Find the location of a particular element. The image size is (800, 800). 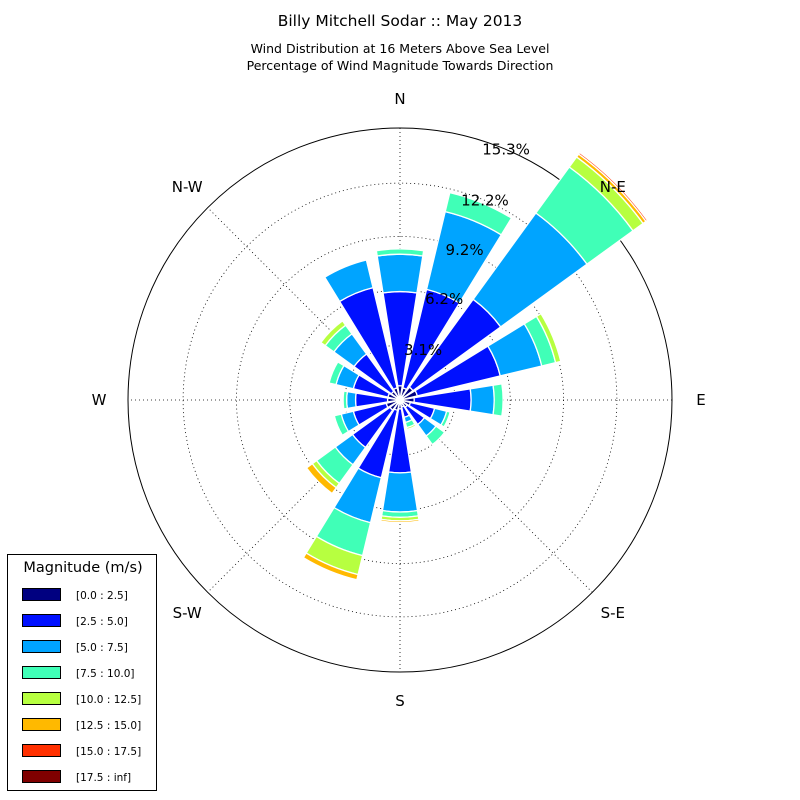

legend-label: [10.0 : 12.5] is located at coordinates (109, 700).